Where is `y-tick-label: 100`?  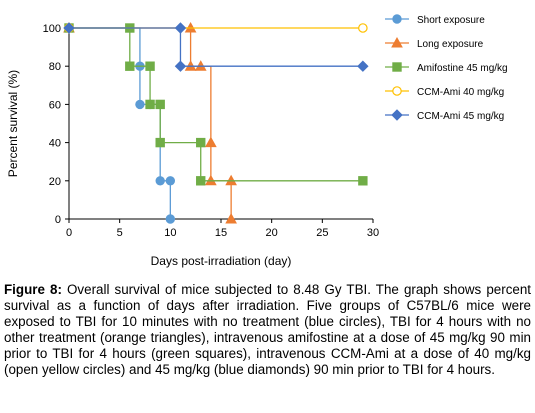 y-tick-label: 100 is located at coordinates (52, 29).